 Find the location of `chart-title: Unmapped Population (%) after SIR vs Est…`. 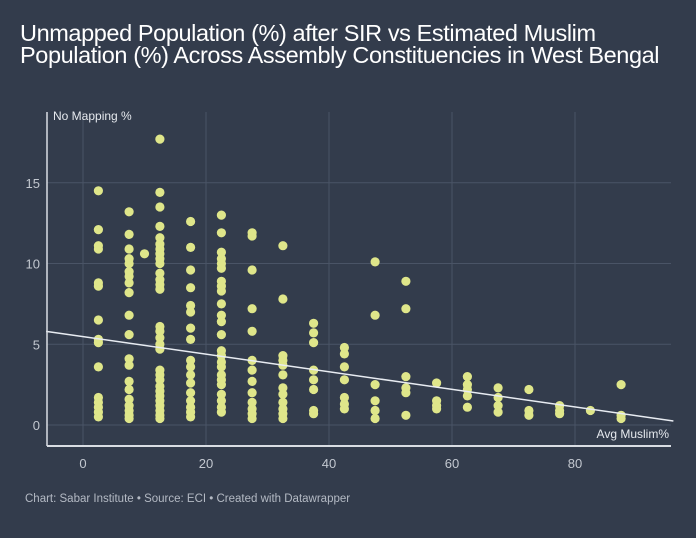

chart-title: Unmapped Population (%) after SIR vs Est… is located at coordinates (340, 44).